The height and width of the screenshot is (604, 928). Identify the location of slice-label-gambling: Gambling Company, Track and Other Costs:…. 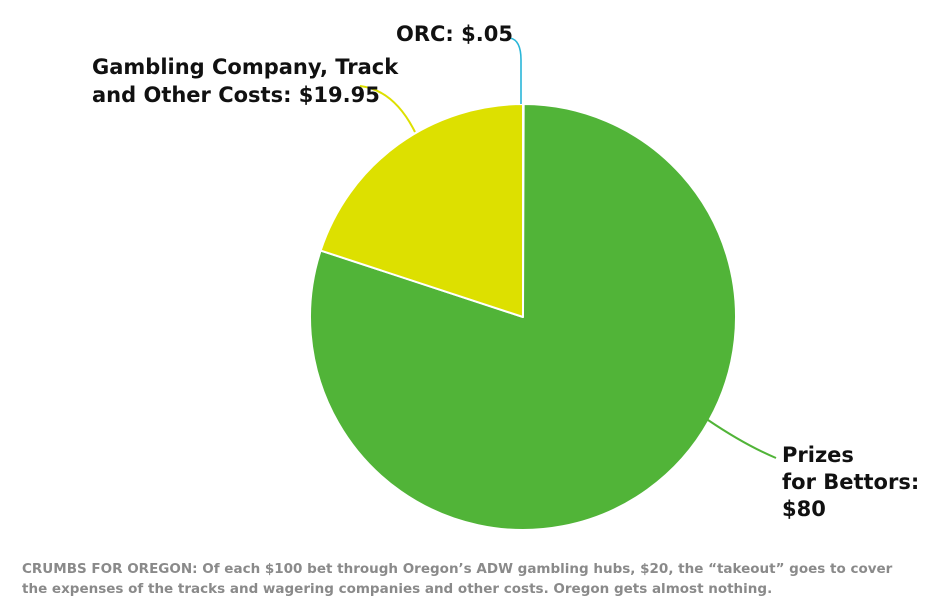
(249, 81).